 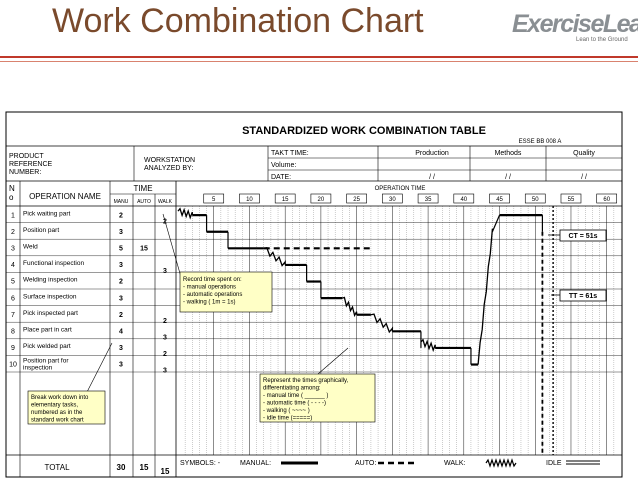 What do you see at coordinates (144, 202) in the screenshot?
I see `col-auto-header: AUTO` at bounding box center [144, 202].